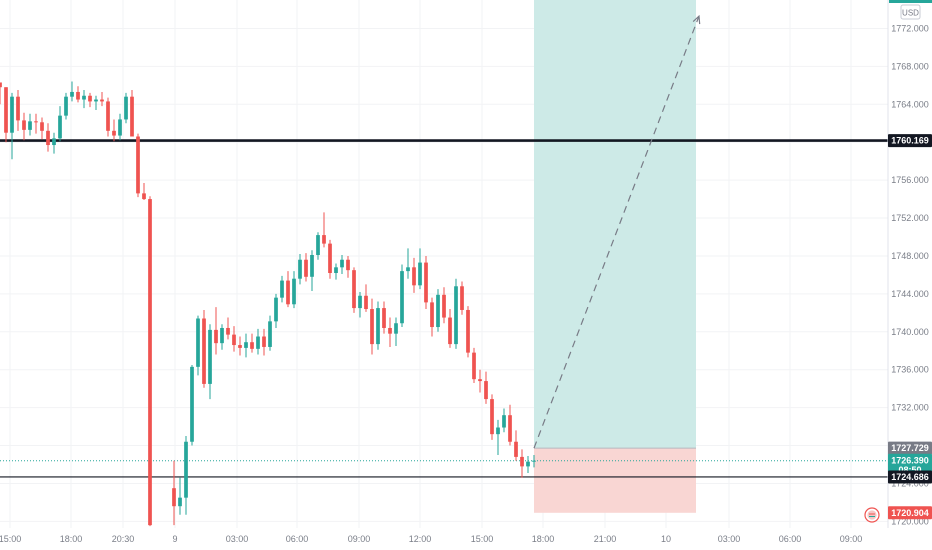  What do you see at coordinates (615, 480) in the screenshot?
I see `stop-zone` at bounding box center [615, 480].